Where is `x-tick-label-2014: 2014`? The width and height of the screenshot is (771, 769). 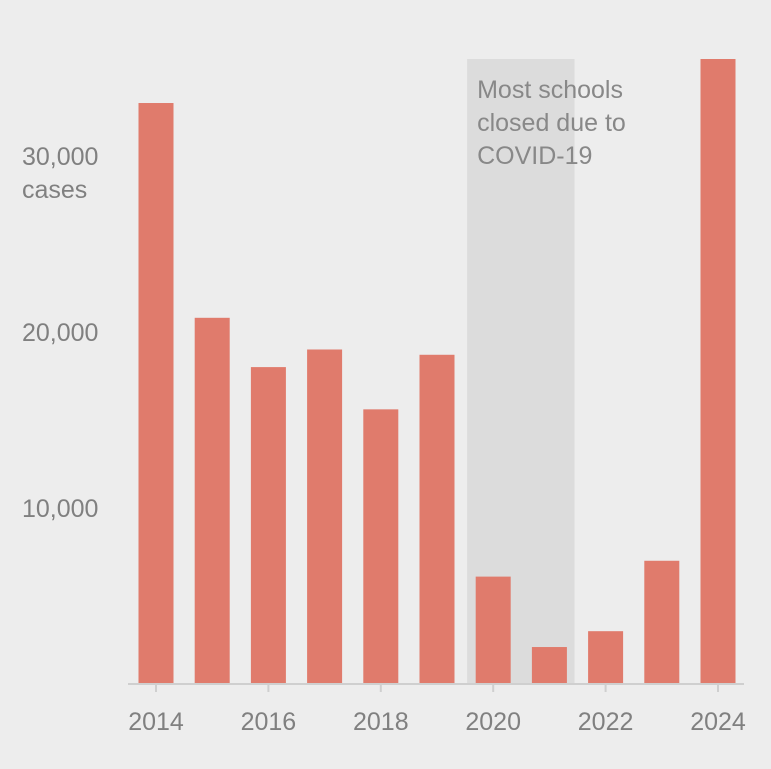
x-tick-label-2014: 2014 is located at coordinates (156, 722).